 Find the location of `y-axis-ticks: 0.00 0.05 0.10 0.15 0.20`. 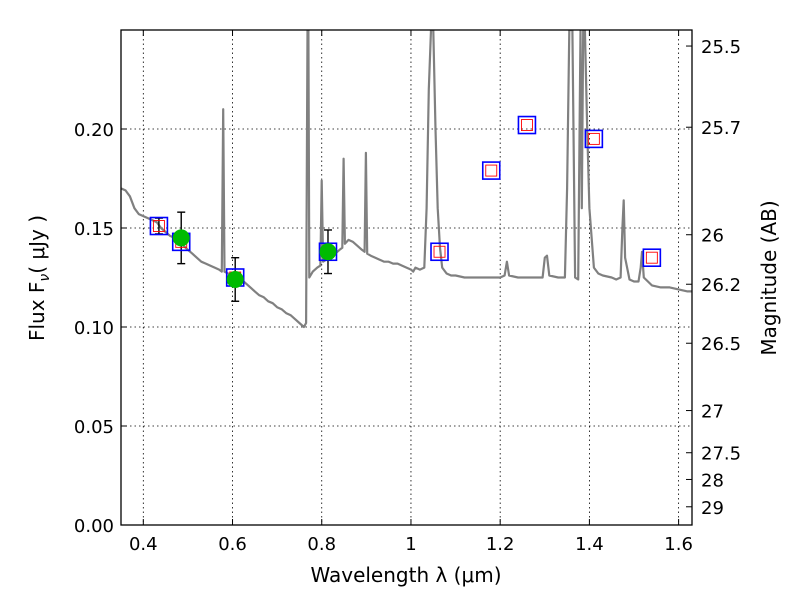

y-axis-ticks: 0.00 0.05 0.10 0.15 0.20 is located at coordinates (100, 328).